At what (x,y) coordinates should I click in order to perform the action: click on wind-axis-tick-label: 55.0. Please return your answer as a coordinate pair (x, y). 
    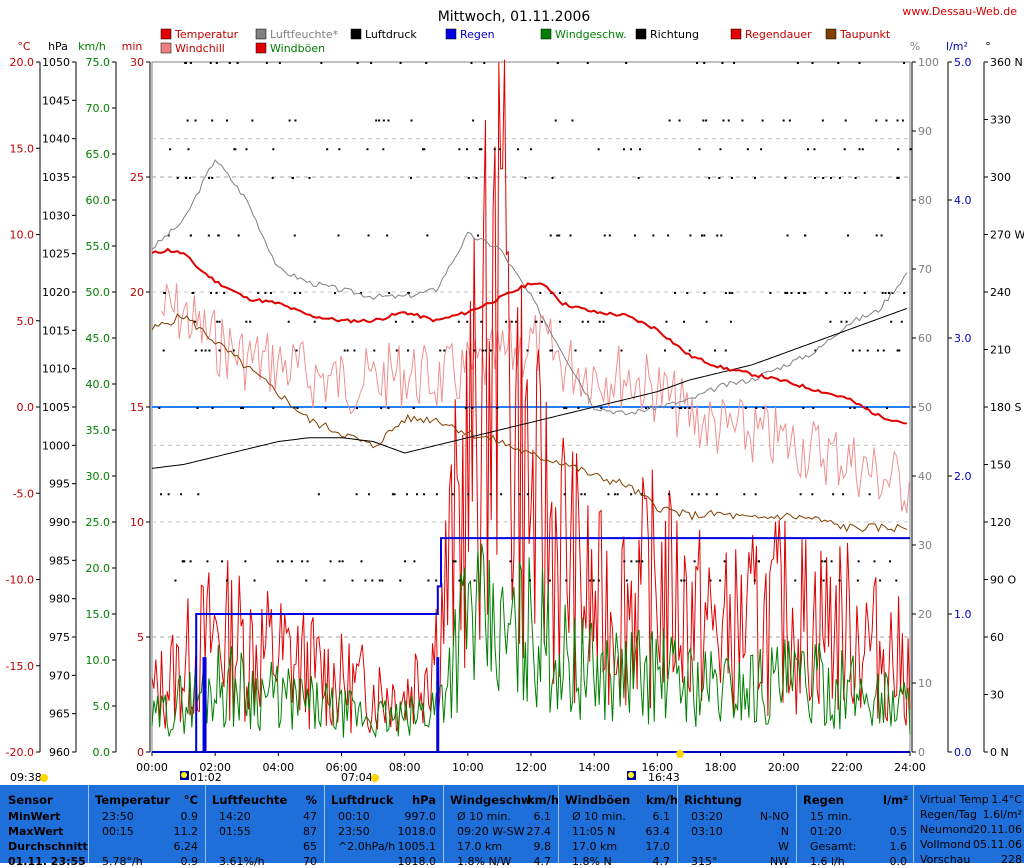
    Looking at the image, I should click on (98, 246).